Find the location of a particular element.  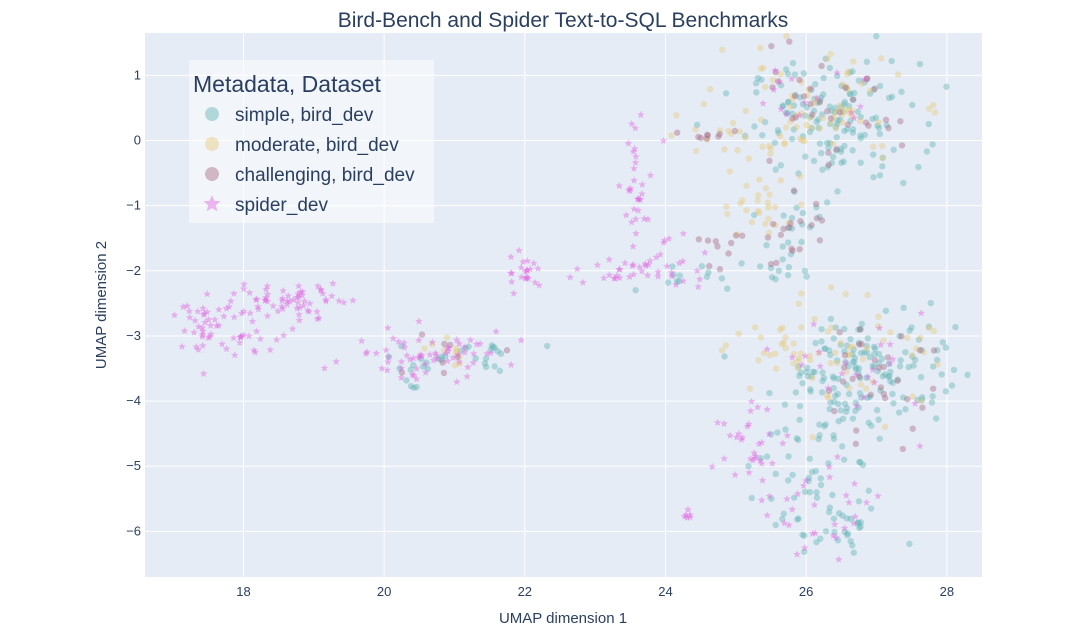

legend-item: simple, bird_dev is located at coordinates (289, 115).